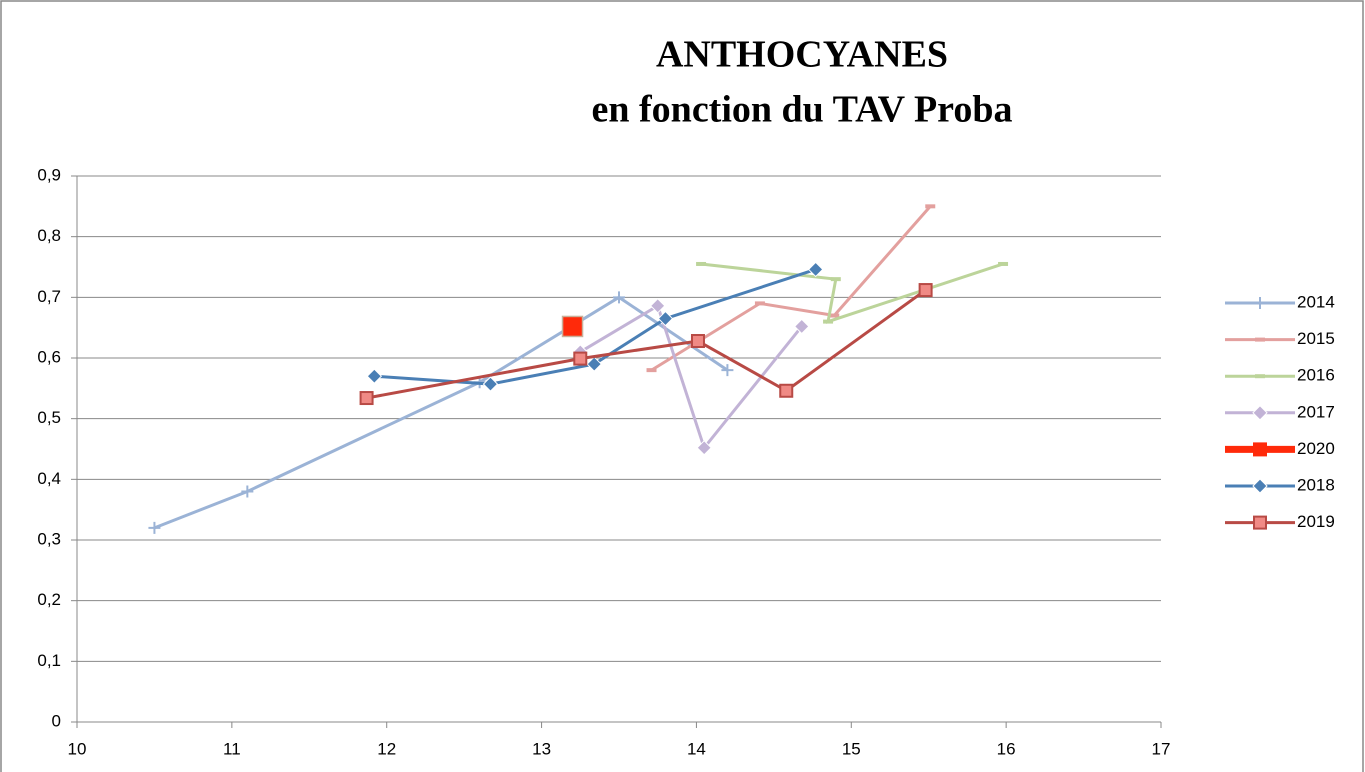 The height and width of the screenshot is (772, 1365). What do you see at coordinates (49, 417) in the screenshot?
I see `y-tick-label: 0,5` at bounding box center [49, 417].